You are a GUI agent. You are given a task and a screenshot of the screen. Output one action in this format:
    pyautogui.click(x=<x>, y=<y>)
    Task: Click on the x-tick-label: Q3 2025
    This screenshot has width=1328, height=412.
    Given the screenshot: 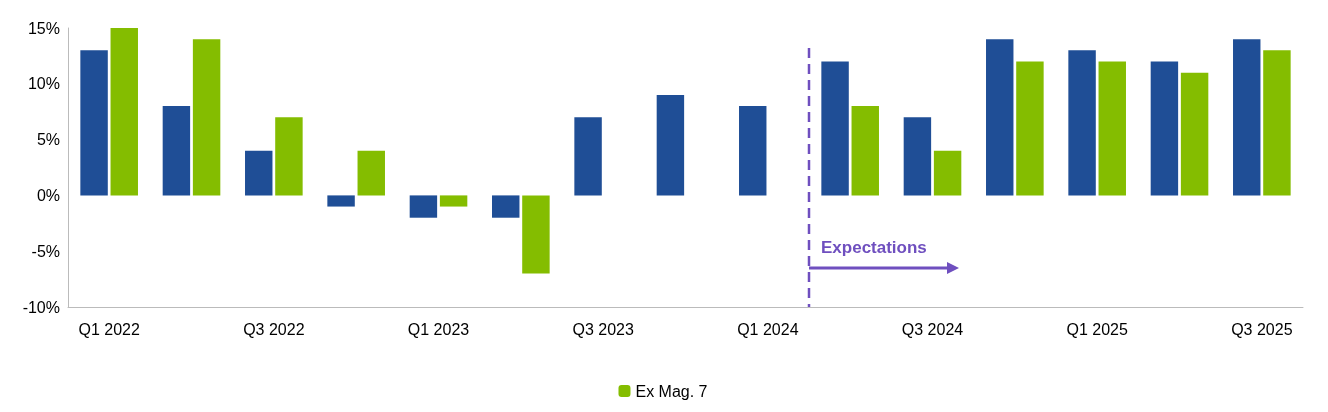 What is the action you would take?
    pyautogui.click(x=1262, y=329)
    